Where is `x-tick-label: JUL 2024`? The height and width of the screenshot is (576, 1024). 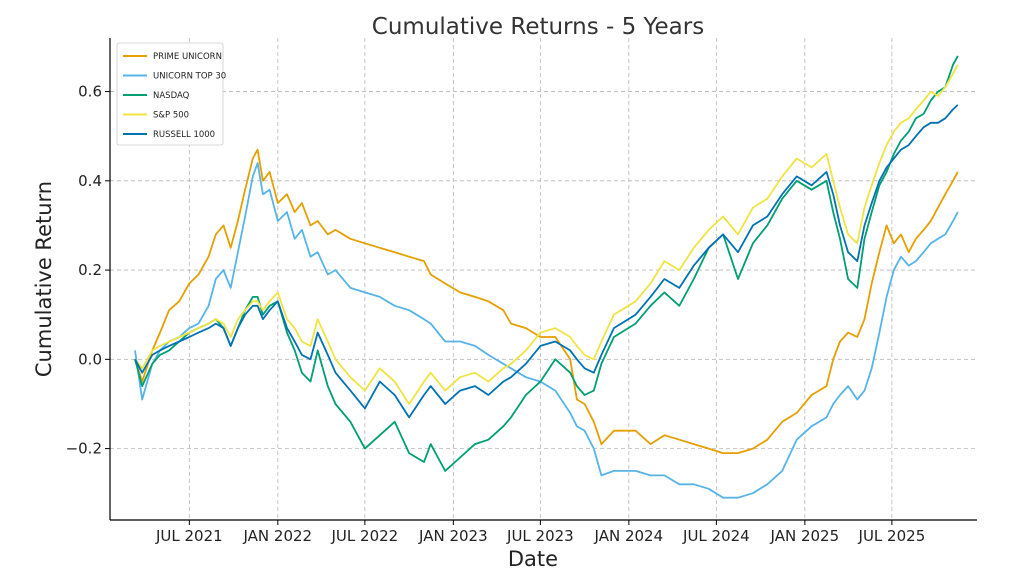
x-tick-label: JUL 2024 is located at coordinates (716, 536).